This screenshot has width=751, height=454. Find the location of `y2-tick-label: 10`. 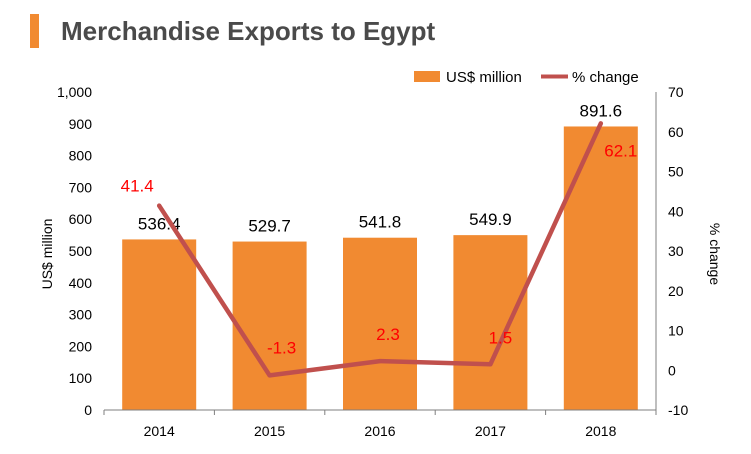

y2-tick-label: 10 is located at coordinates (676, 331).